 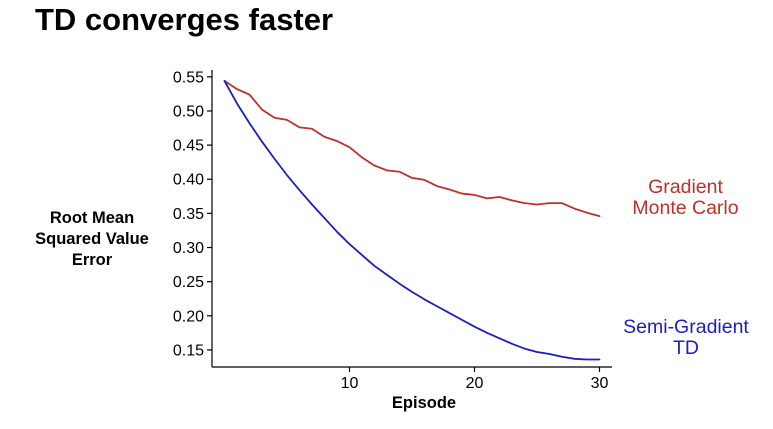 What do you see at coordinates (188, 180) in the screenshot?
I see `y-tick-label: 0.40` at bounding box center [188, 180].